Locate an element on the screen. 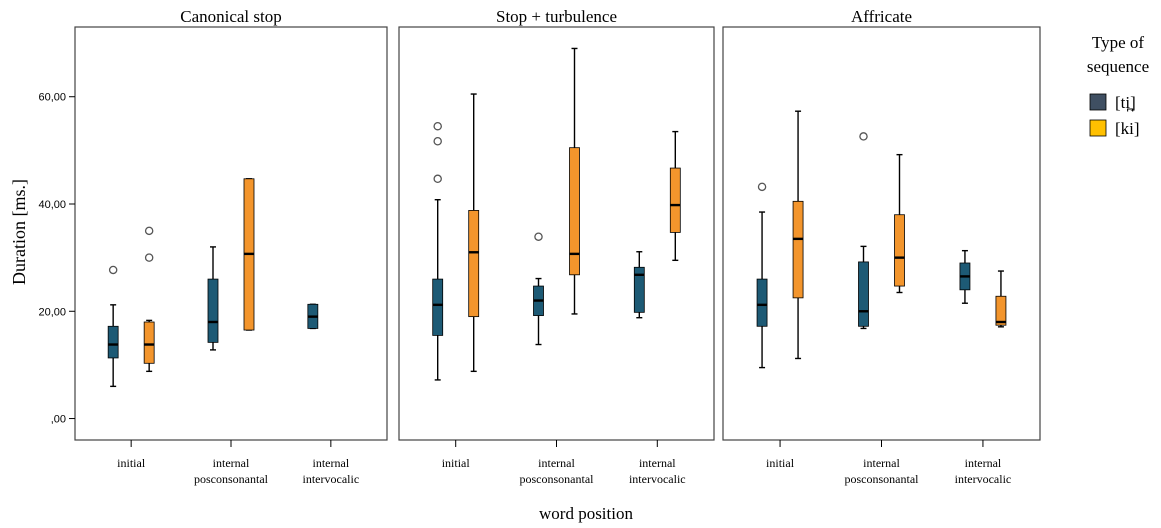 Image resolution: width=1161 pixels, height=528 pixels. legend-label: [ti̪] is located at coordinates (1125, 103).